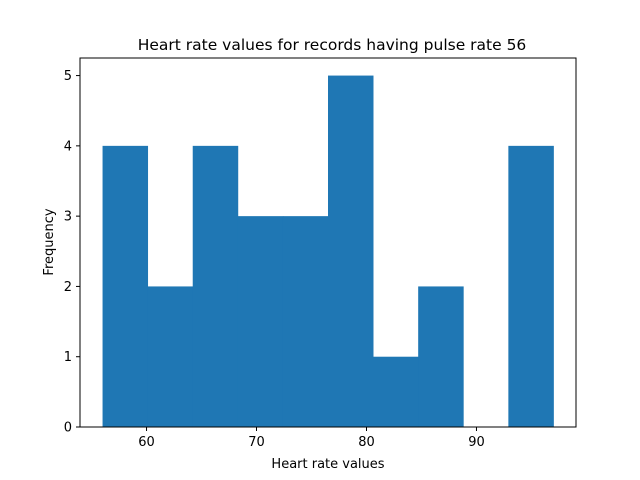 The image size is (640, 480). I want to click on y-axis-label: Frequency, so click(49, 241).